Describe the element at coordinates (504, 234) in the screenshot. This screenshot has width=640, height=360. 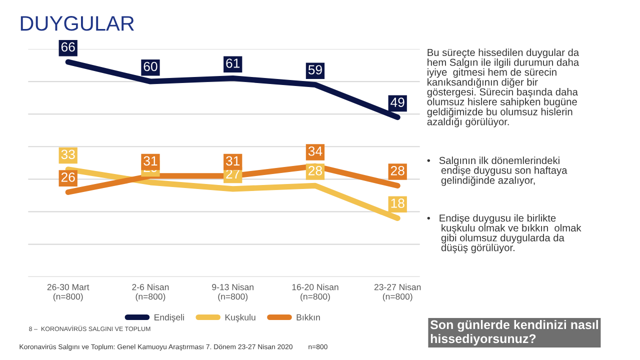
I see `text: • Endişe duygusu ile birlikte kuşkulu olmak ve bıkkın olmak gibi olumsuz duygularda da düşüş görülüyor.` at that location.